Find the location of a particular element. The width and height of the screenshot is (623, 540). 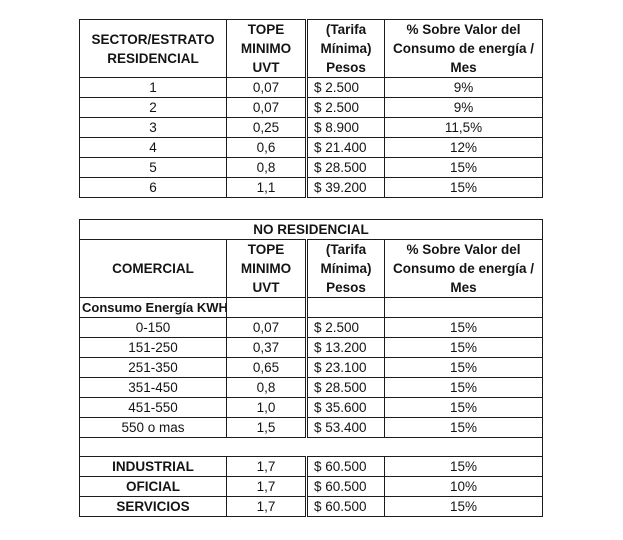

table-cell: $ 23.100 is located at coordinates (345, 367).